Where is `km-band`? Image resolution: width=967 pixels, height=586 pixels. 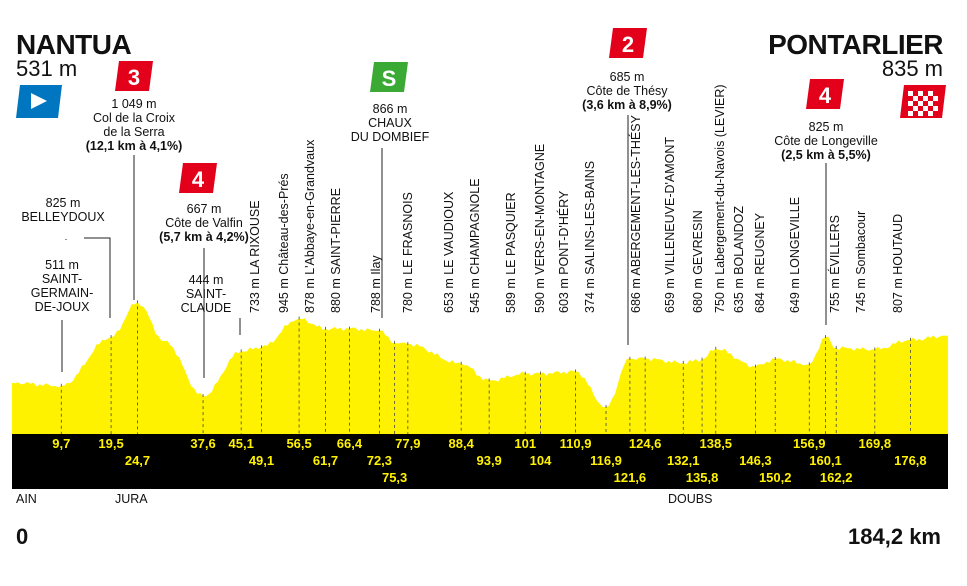
km-band is located at coordinates (480, 461).